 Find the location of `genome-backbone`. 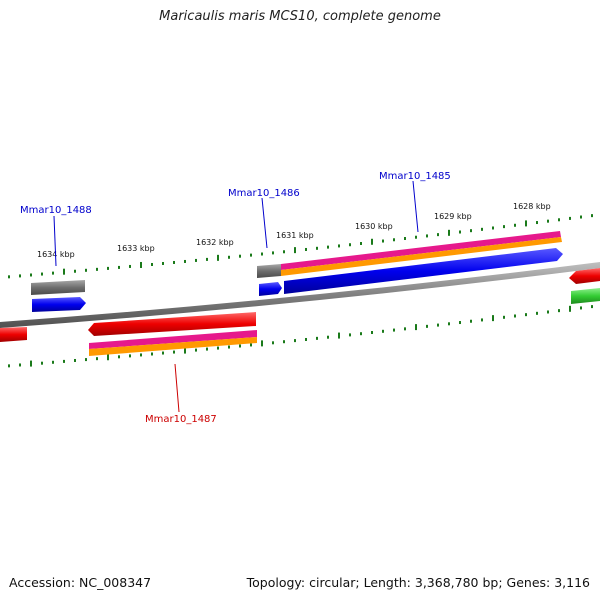

genome-backbone is located at coordinates (300, 295).